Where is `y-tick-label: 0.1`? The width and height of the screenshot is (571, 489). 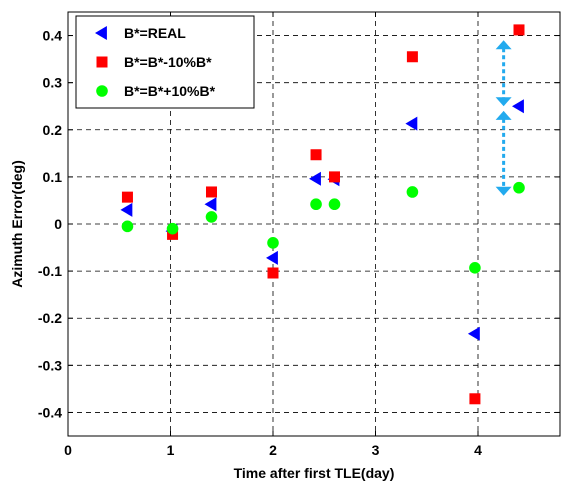
y-tick-label: 0.1 is located at coordinates (53, 177).